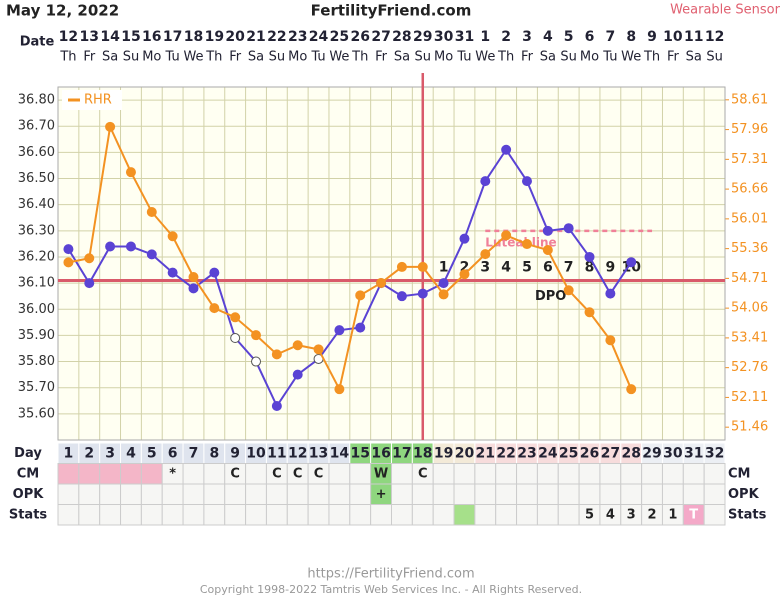  I want to click on date-label: 20, so click(235, 37).